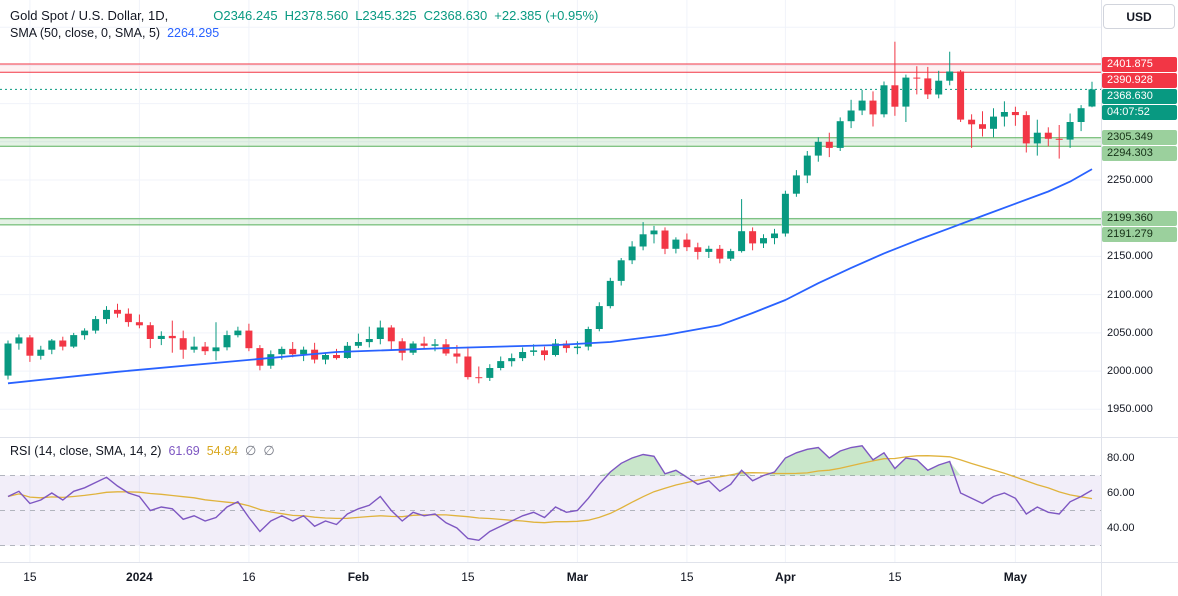 This screenshot has height=596, width=1178. I want to click on price-change: +22.385 (+0.95%), so click(546, 15).